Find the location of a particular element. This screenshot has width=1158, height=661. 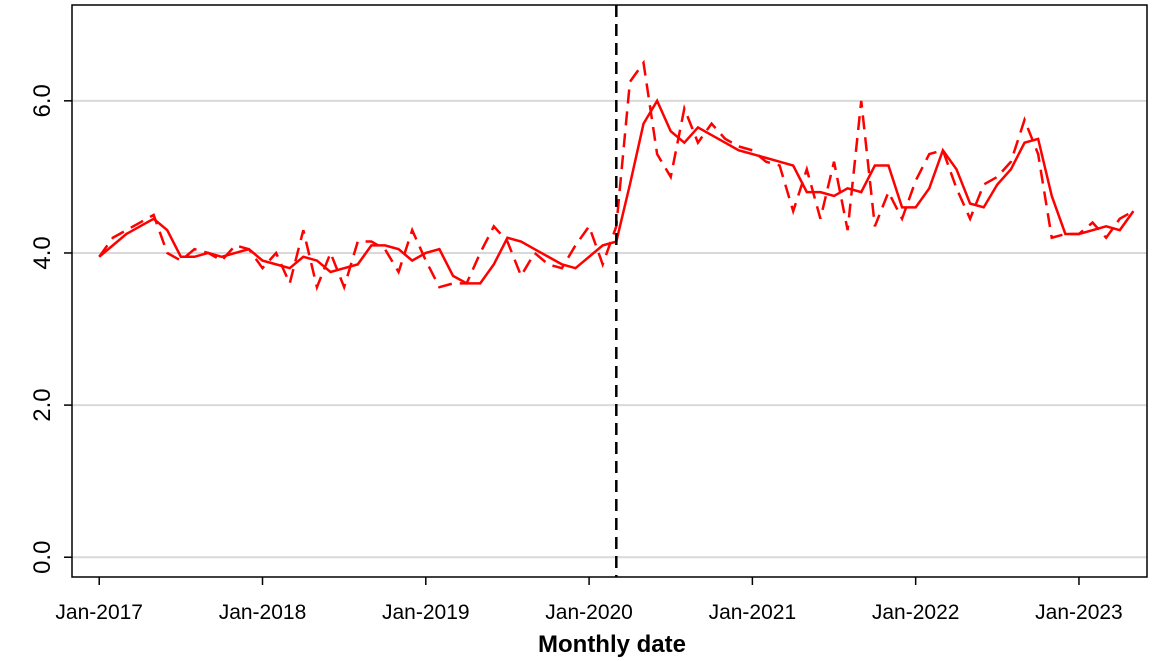

x-axis-title: Monthly date is located at coordinates (612, 644).